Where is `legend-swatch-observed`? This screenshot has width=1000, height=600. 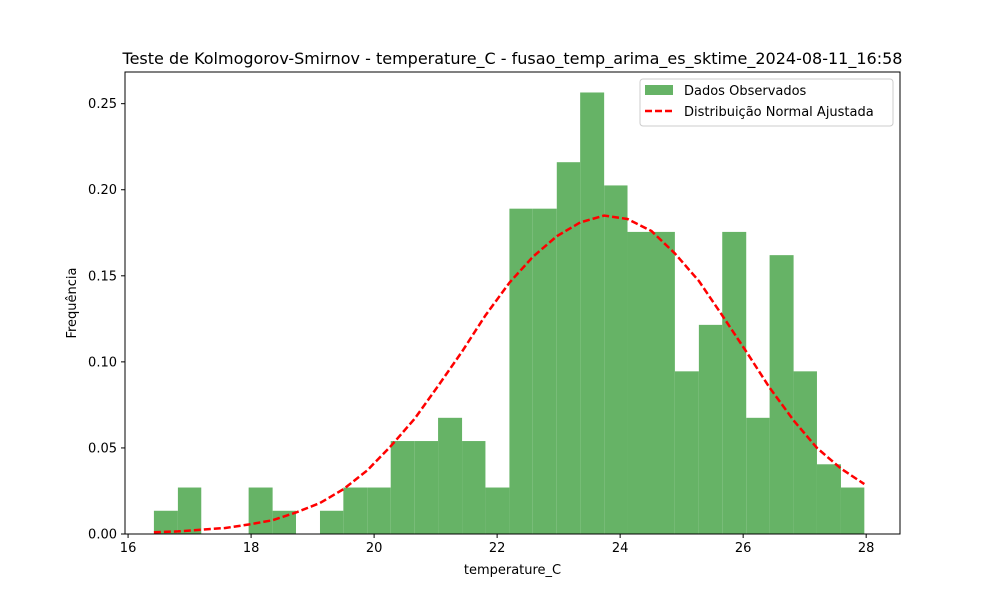 legend-swatch-observed is located at coordinates (659, 90).